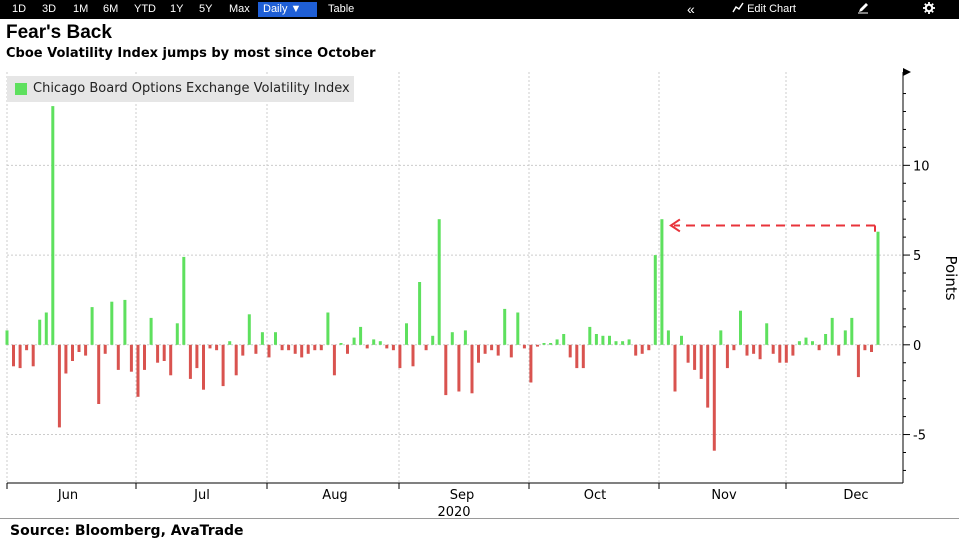  Describe the element at coordinates (145, 9) in the screenshot. I see `range-ytd-button: YTD` at that location.